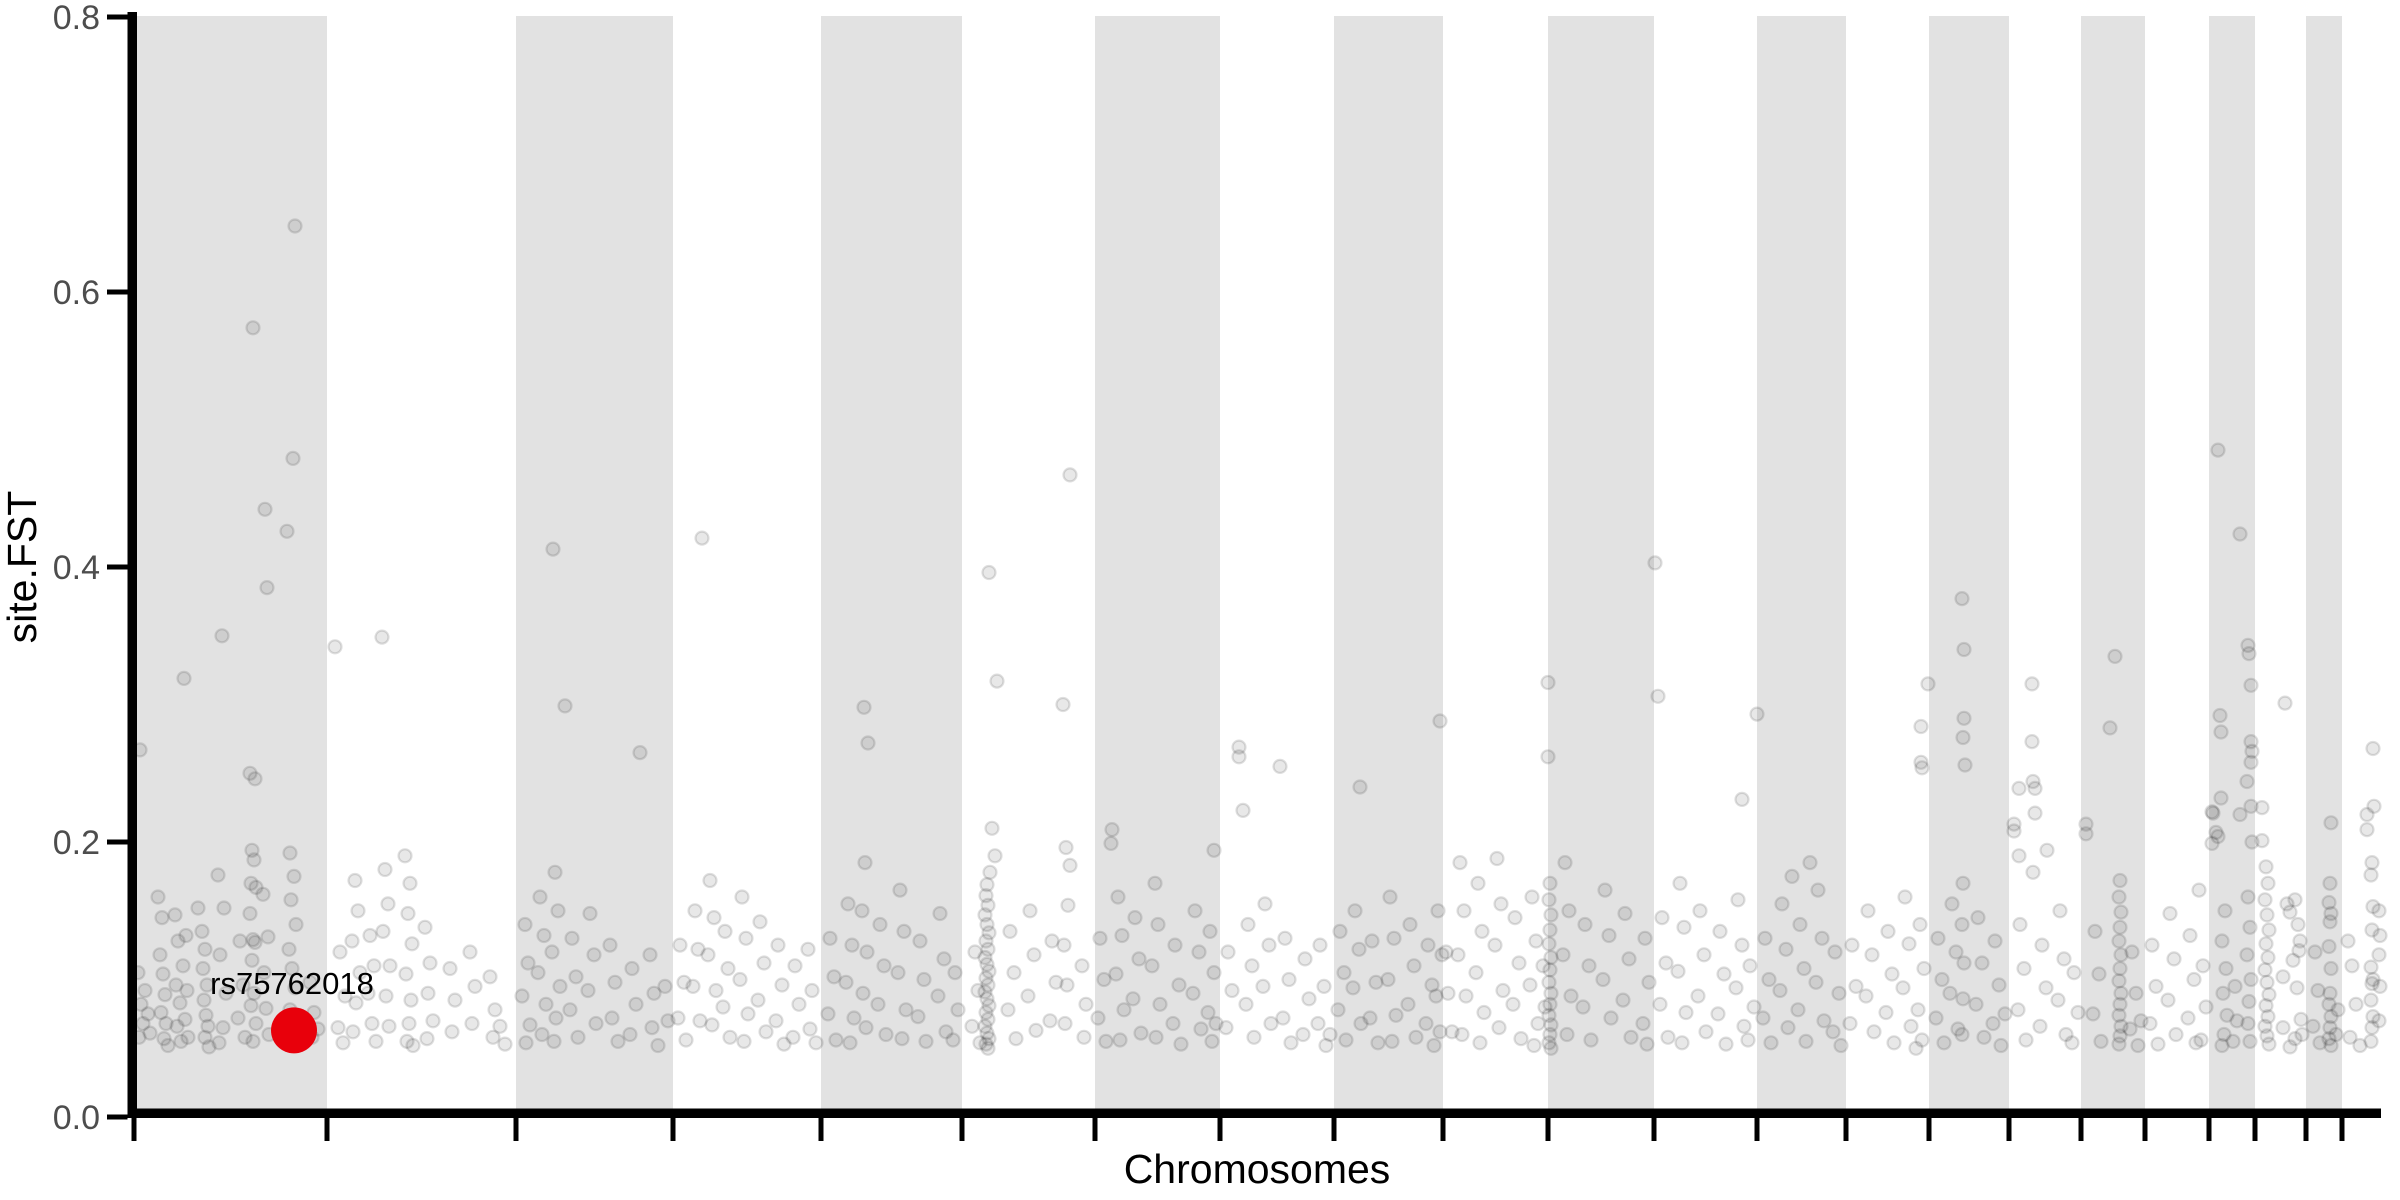 This screenshot has width=2400, height=1200. Describe the element at coordinates (132, 565) in the screenshot. I see `y-axis-line` at that location.